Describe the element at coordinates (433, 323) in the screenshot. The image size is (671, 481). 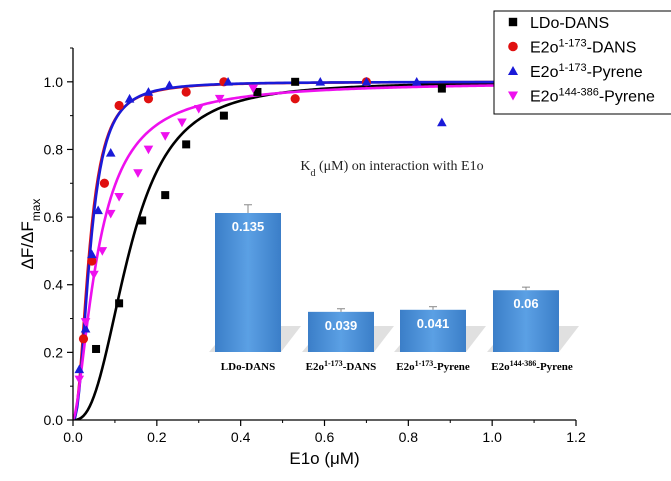
I see `bar-value-label: 0.041` at that location.